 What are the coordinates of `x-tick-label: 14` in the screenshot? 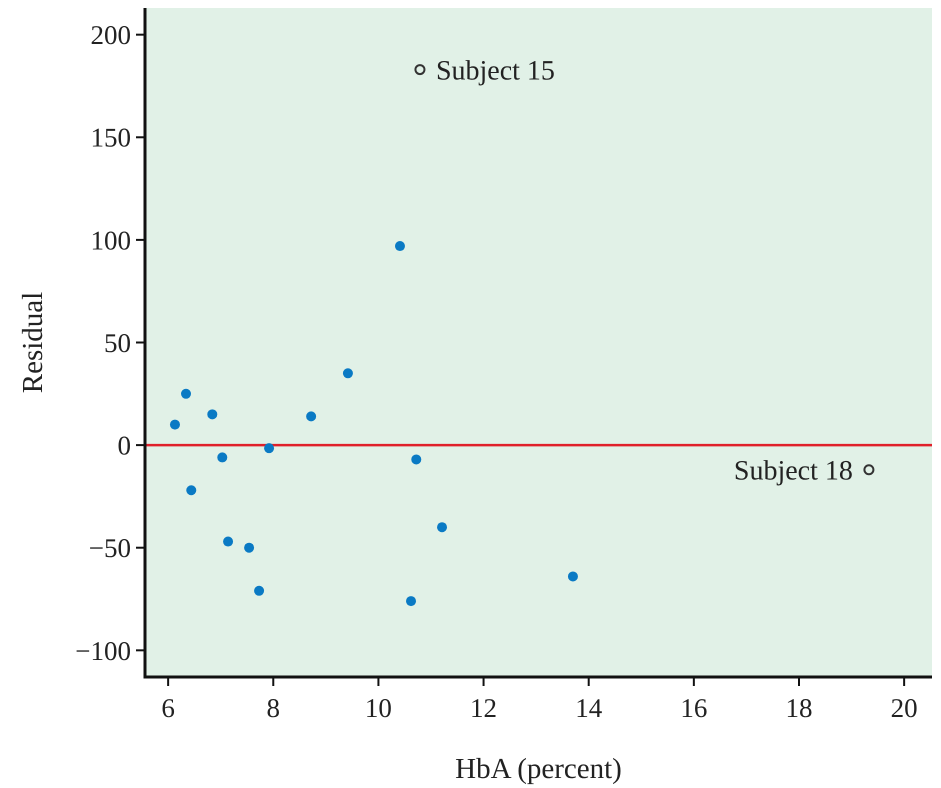 It's located at (589, 708).